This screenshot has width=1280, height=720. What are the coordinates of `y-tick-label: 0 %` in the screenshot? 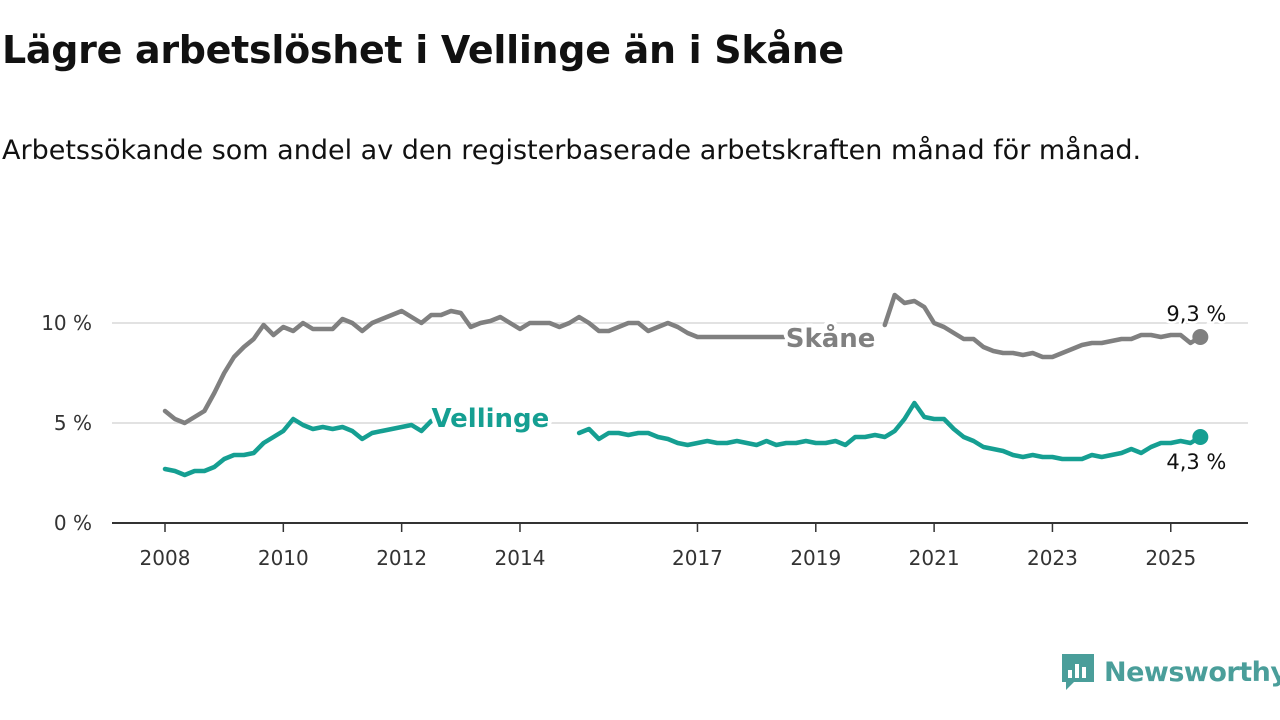 It's located at (73, 523).